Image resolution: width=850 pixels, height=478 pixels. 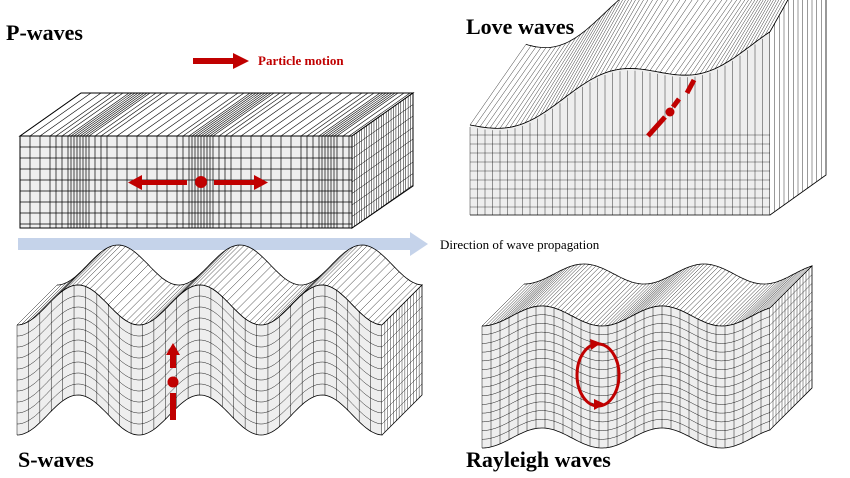 What do you see at coordinates (44, 32) in the screenshot?
I see `p-waves-title: P-waves` at bounding box center [44, 32].